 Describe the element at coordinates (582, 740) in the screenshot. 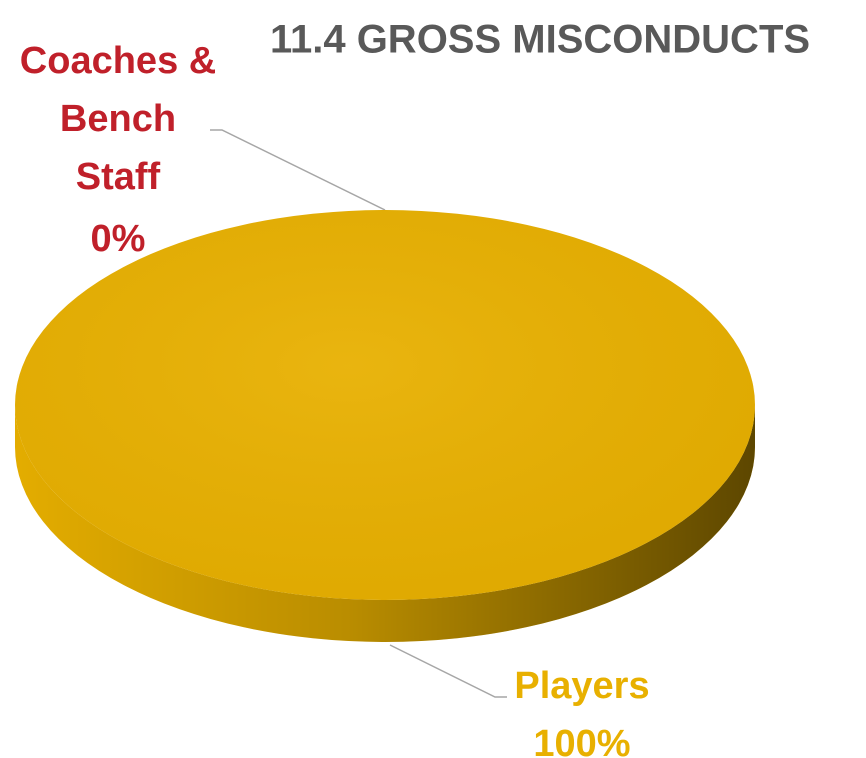

I see `data-label-value: 100%` at that location.